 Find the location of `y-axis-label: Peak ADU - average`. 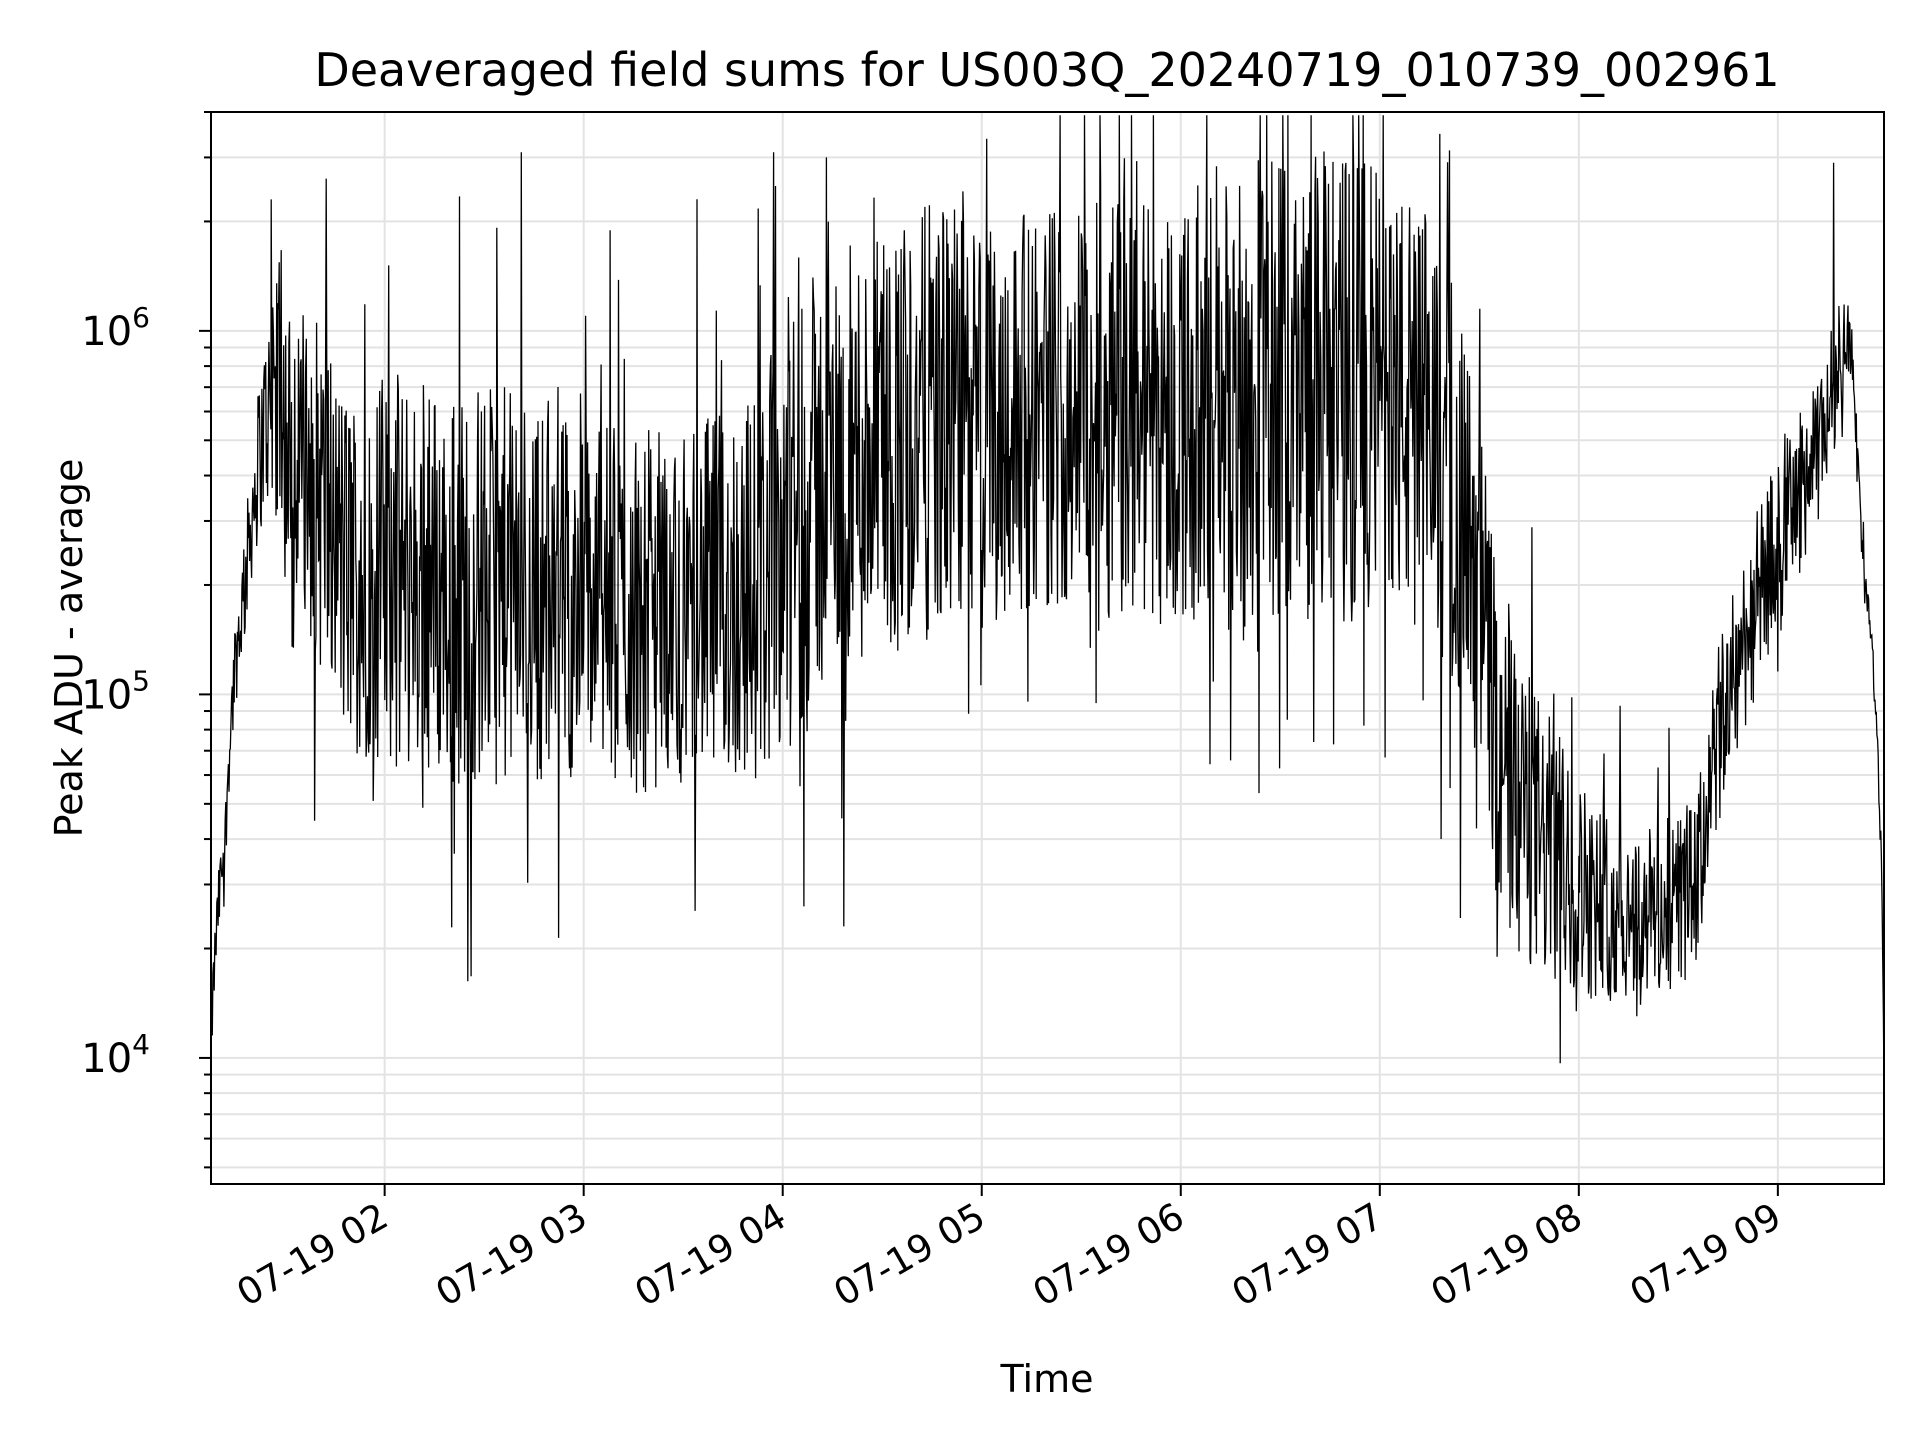

y-axis-label: Peak ADU - average is located at coordinates (69, 648).